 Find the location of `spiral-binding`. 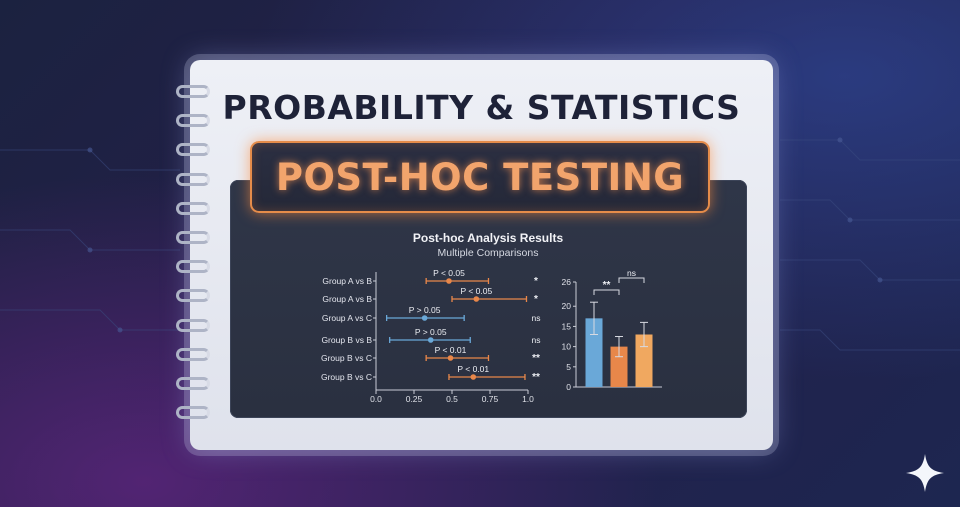

spiral-binding is located at coordinates (196, 255).